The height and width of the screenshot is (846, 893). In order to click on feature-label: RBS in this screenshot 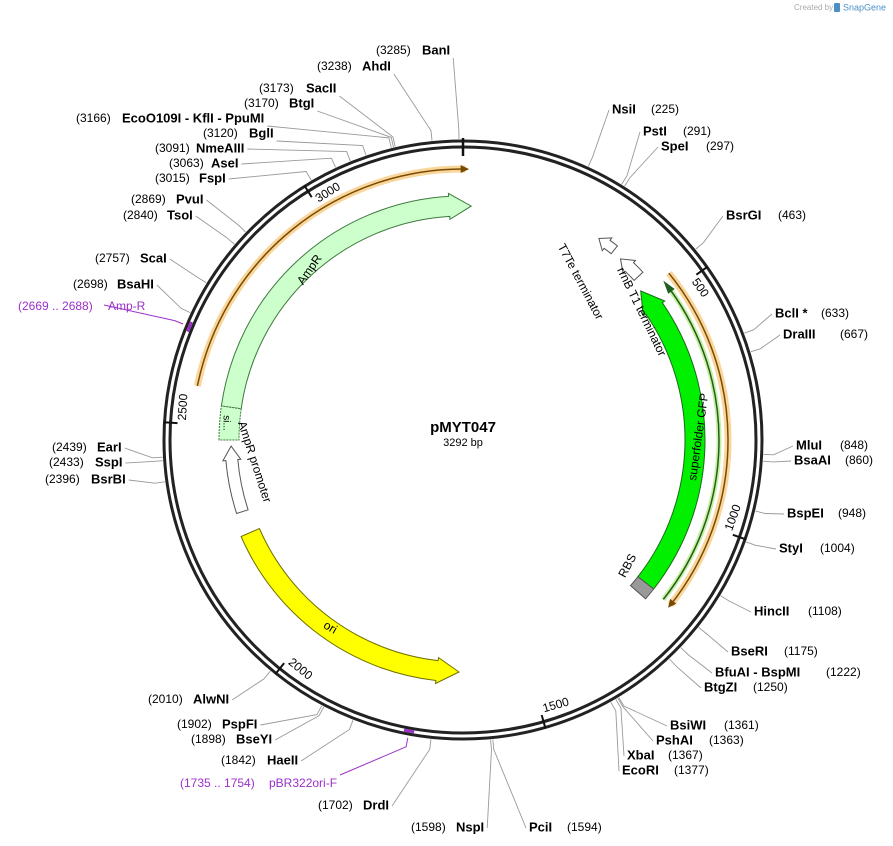, I will do `click(627, 565)`.